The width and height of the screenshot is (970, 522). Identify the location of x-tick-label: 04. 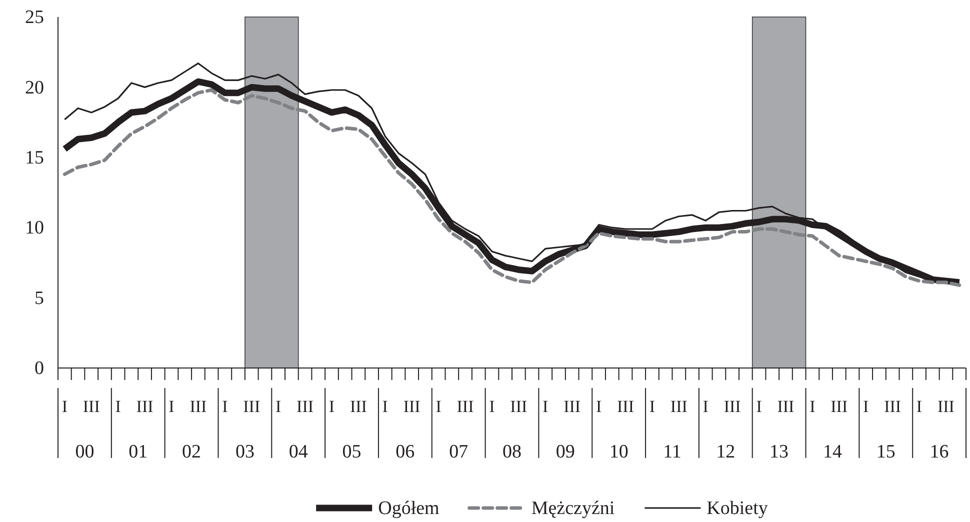
(298, 451).